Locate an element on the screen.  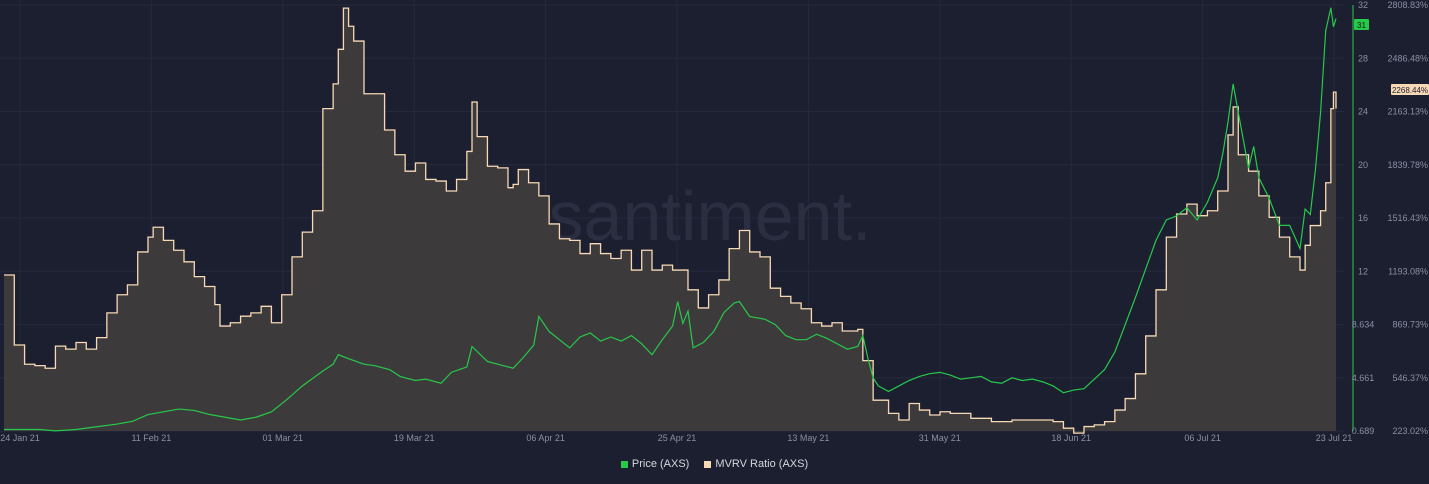
price-axis: 32 28 24 20 16 12 8.634 4.661 0.689 is located at coordinates (1363, 218).